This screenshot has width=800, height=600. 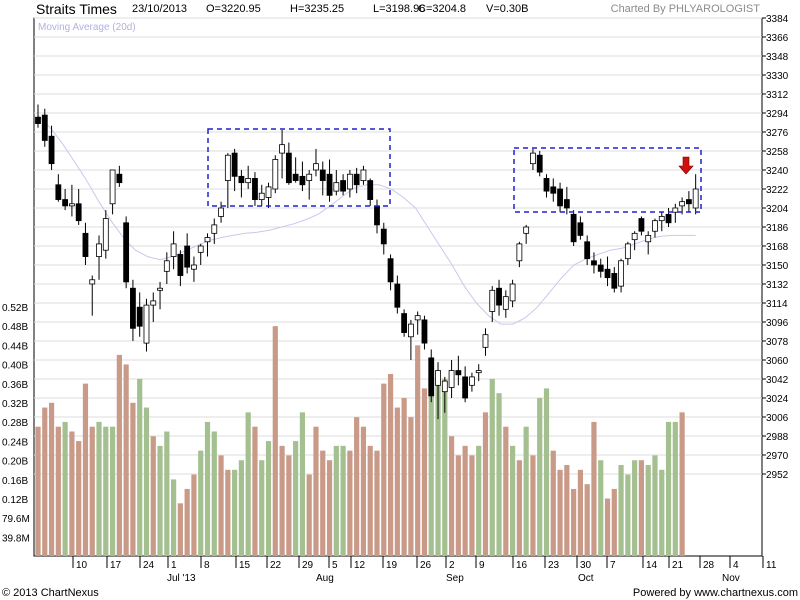 I want to click on price-tick-label: 3240, so click(x=777, y=171).